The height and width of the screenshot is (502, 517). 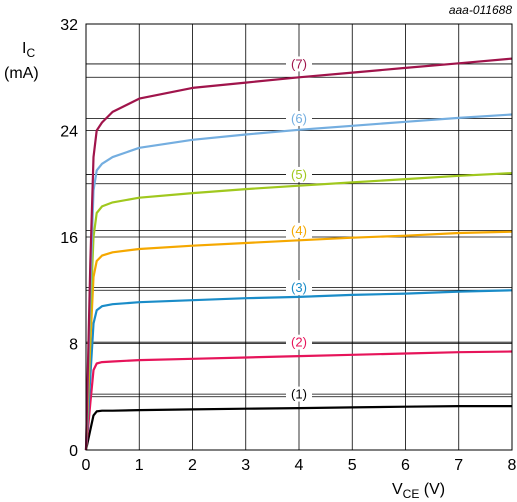 What do you see at coordinates (69, 132) in the screenshot?
I see `y-tick-label: 24` at bounding box center [69, 132].